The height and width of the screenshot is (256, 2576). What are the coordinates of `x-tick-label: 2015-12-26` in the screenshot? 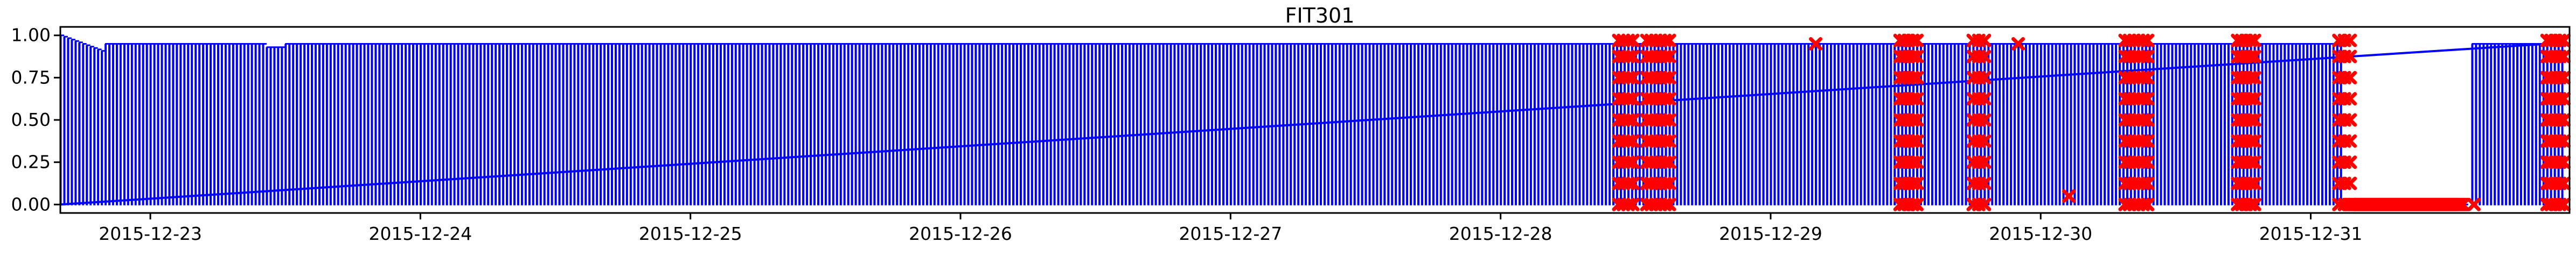 It's located at (961, 233).